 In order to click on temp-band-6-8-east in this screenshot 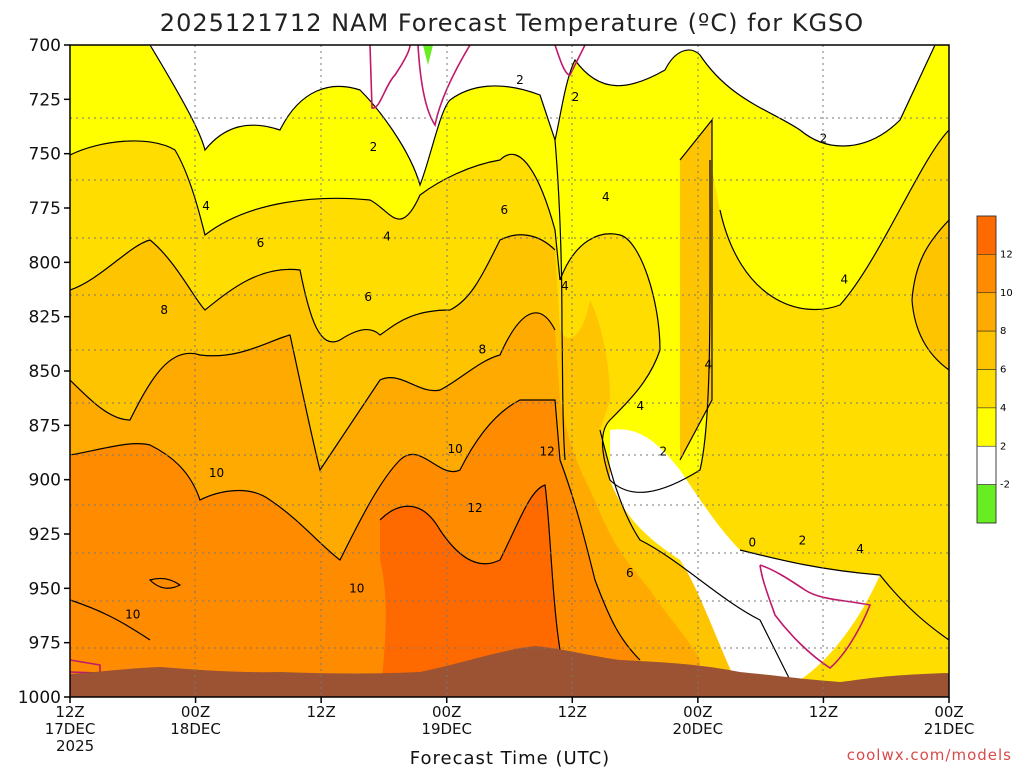, I will do `click(814, 290)`.